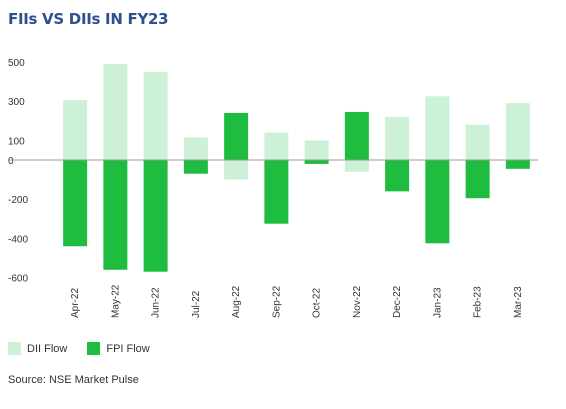  I want to click on legend-label-fpi: FPI Flow, so click(128, 348).